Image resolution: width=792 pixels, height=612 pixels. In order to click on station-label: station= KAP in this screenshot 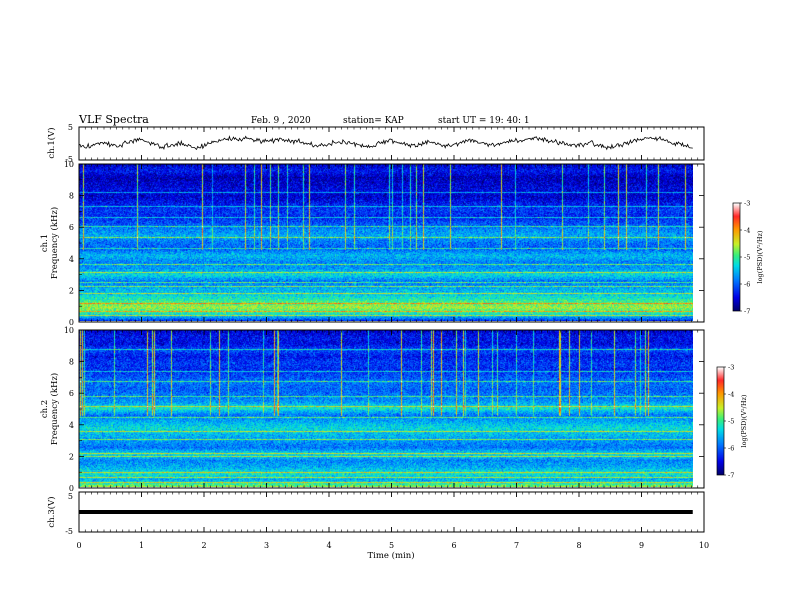, I will do `click(373, 121)`.